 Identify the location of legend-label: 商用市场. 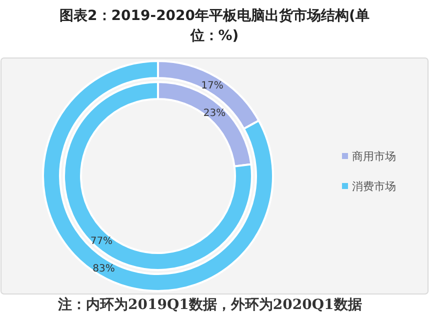
(374, 156).